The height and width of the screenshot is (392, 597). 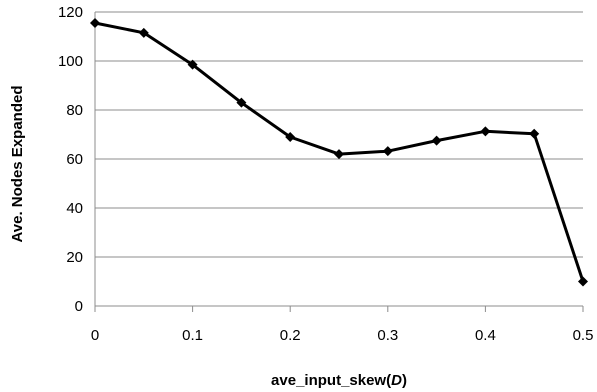 What do you see at coordinates (290, 335) in the screenshot?
I see `x-tick-label: 0.2` at bounding box center [290, 335].